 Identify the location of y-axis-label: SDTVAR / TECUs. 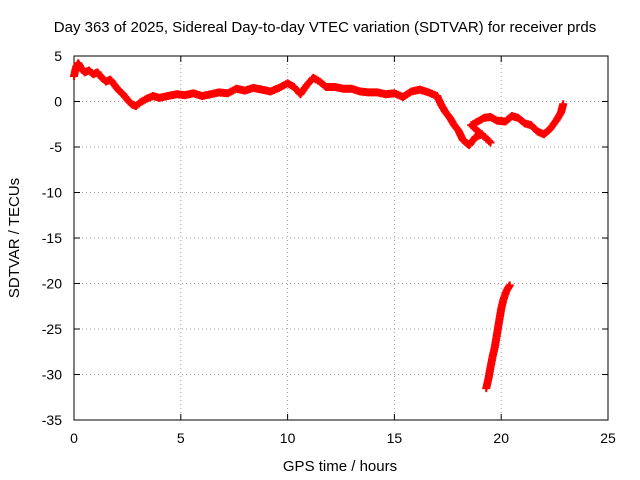
(14, 238).